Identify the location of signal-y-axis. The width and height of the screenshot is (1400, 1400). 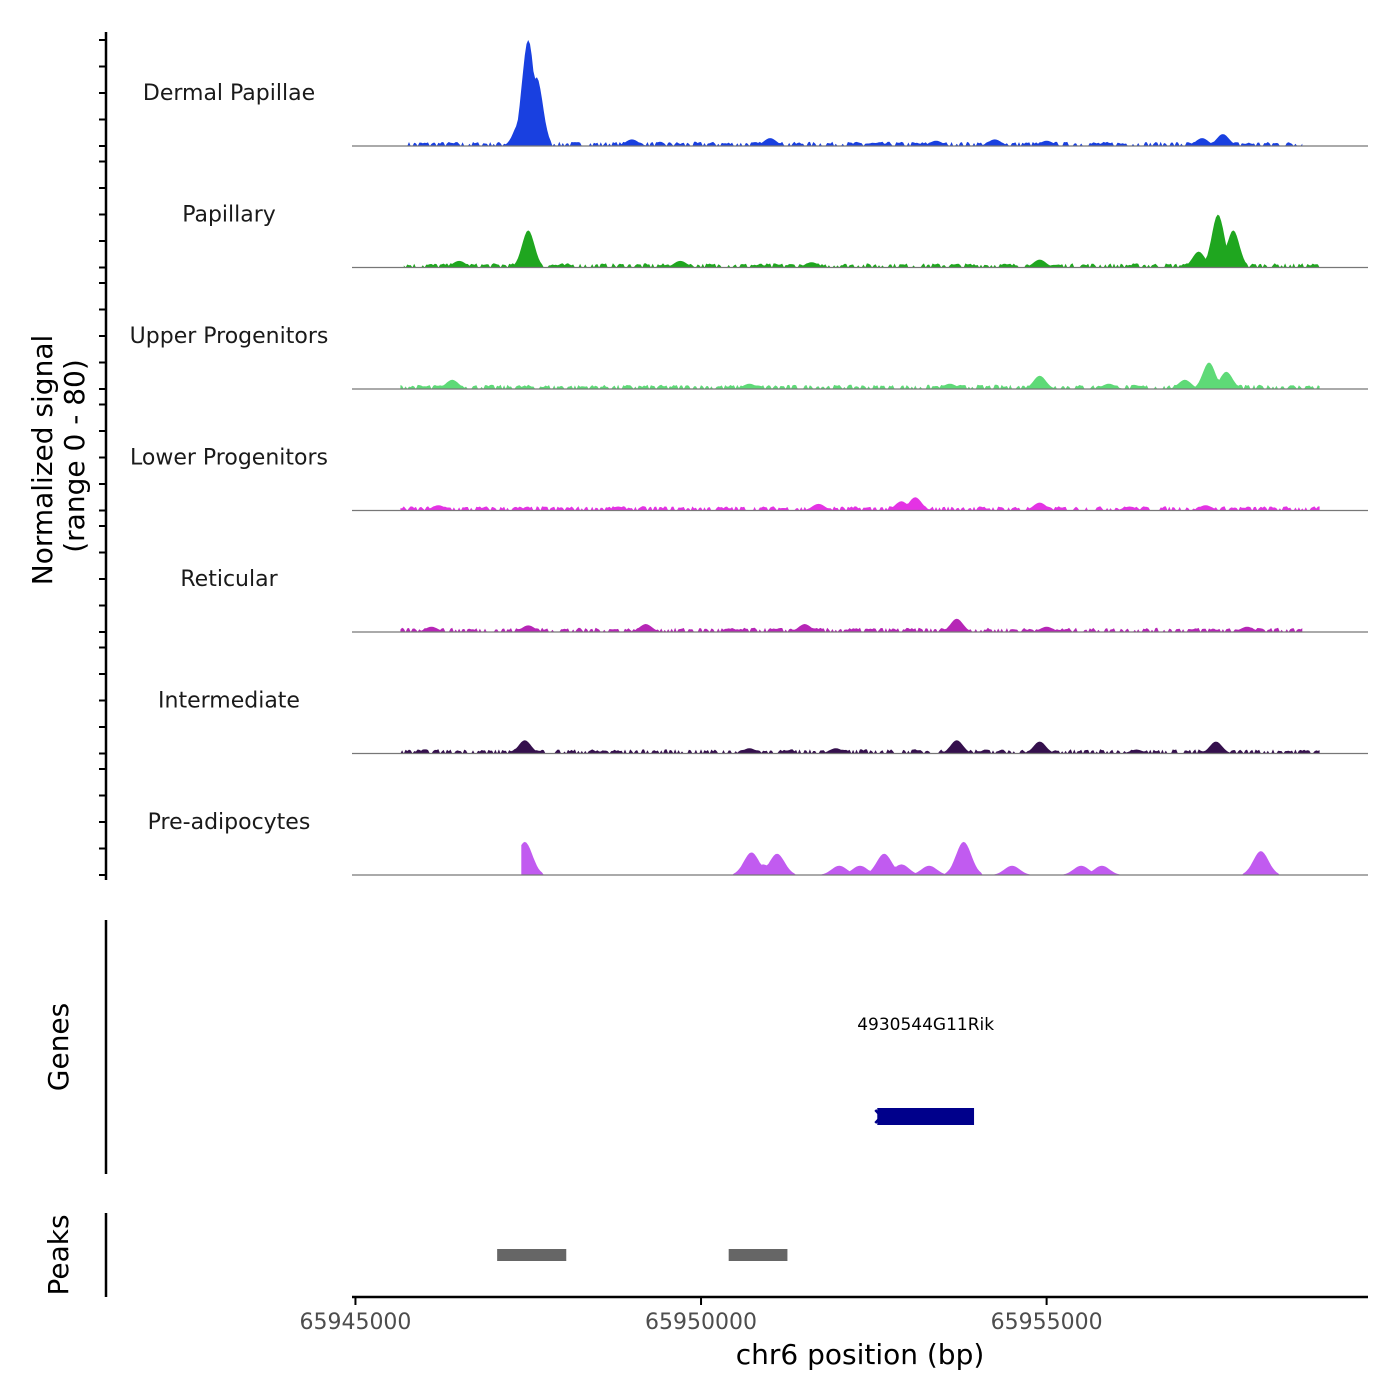
(103, 456).